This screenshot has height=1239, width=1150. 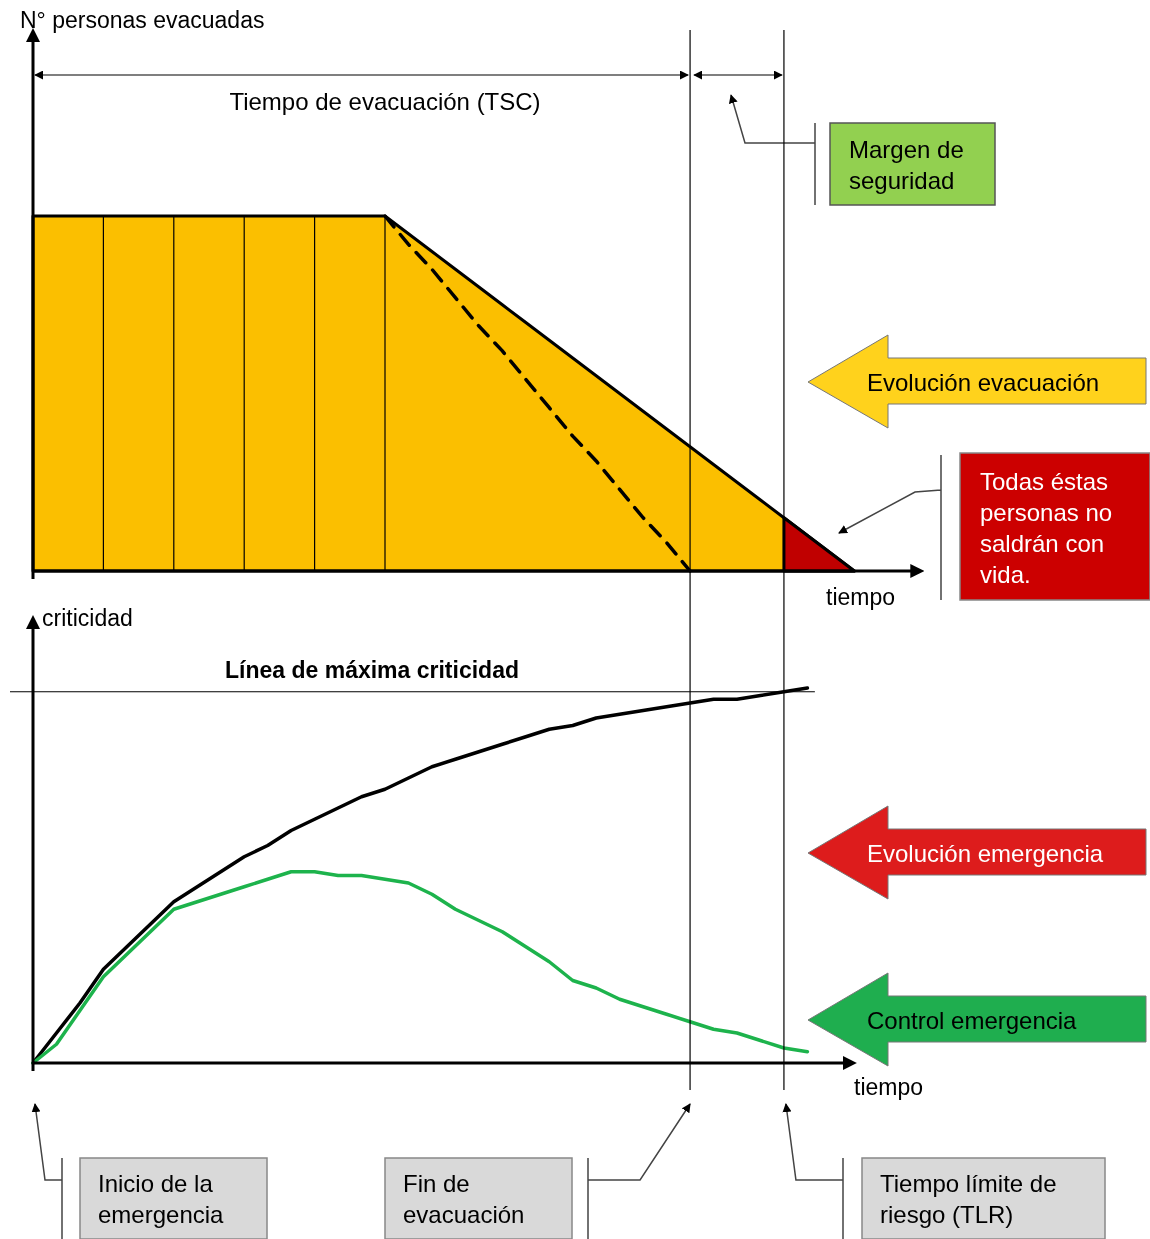 I want to click on y-axis-title: N° personas evacuadas, so click(x=142, y=20).